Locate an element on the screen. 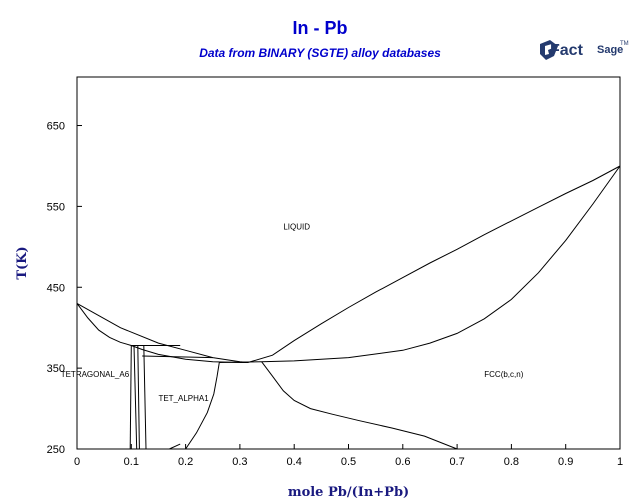  phase-label: TET_ALPHA1 is located at coordinates (183, 398).